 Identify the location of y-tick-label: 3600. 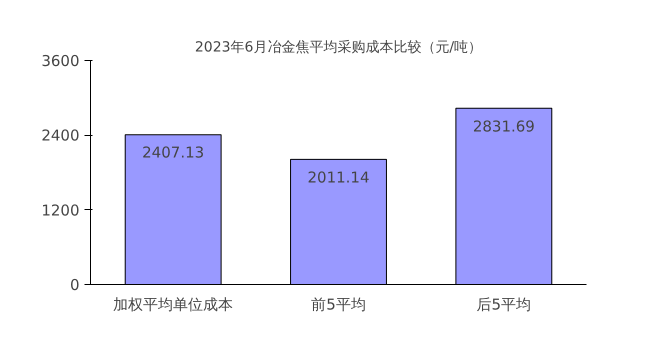
(60, 61).